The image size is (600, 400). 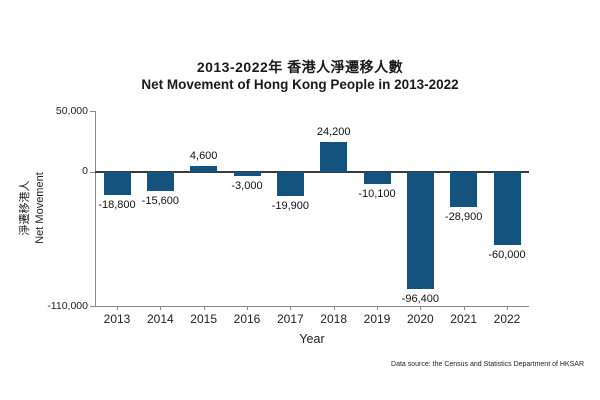 What do you see at coordinates (333, 319) in the screenshot?
I see `x-tick-label: 2018` at bounding box center [333, 319].